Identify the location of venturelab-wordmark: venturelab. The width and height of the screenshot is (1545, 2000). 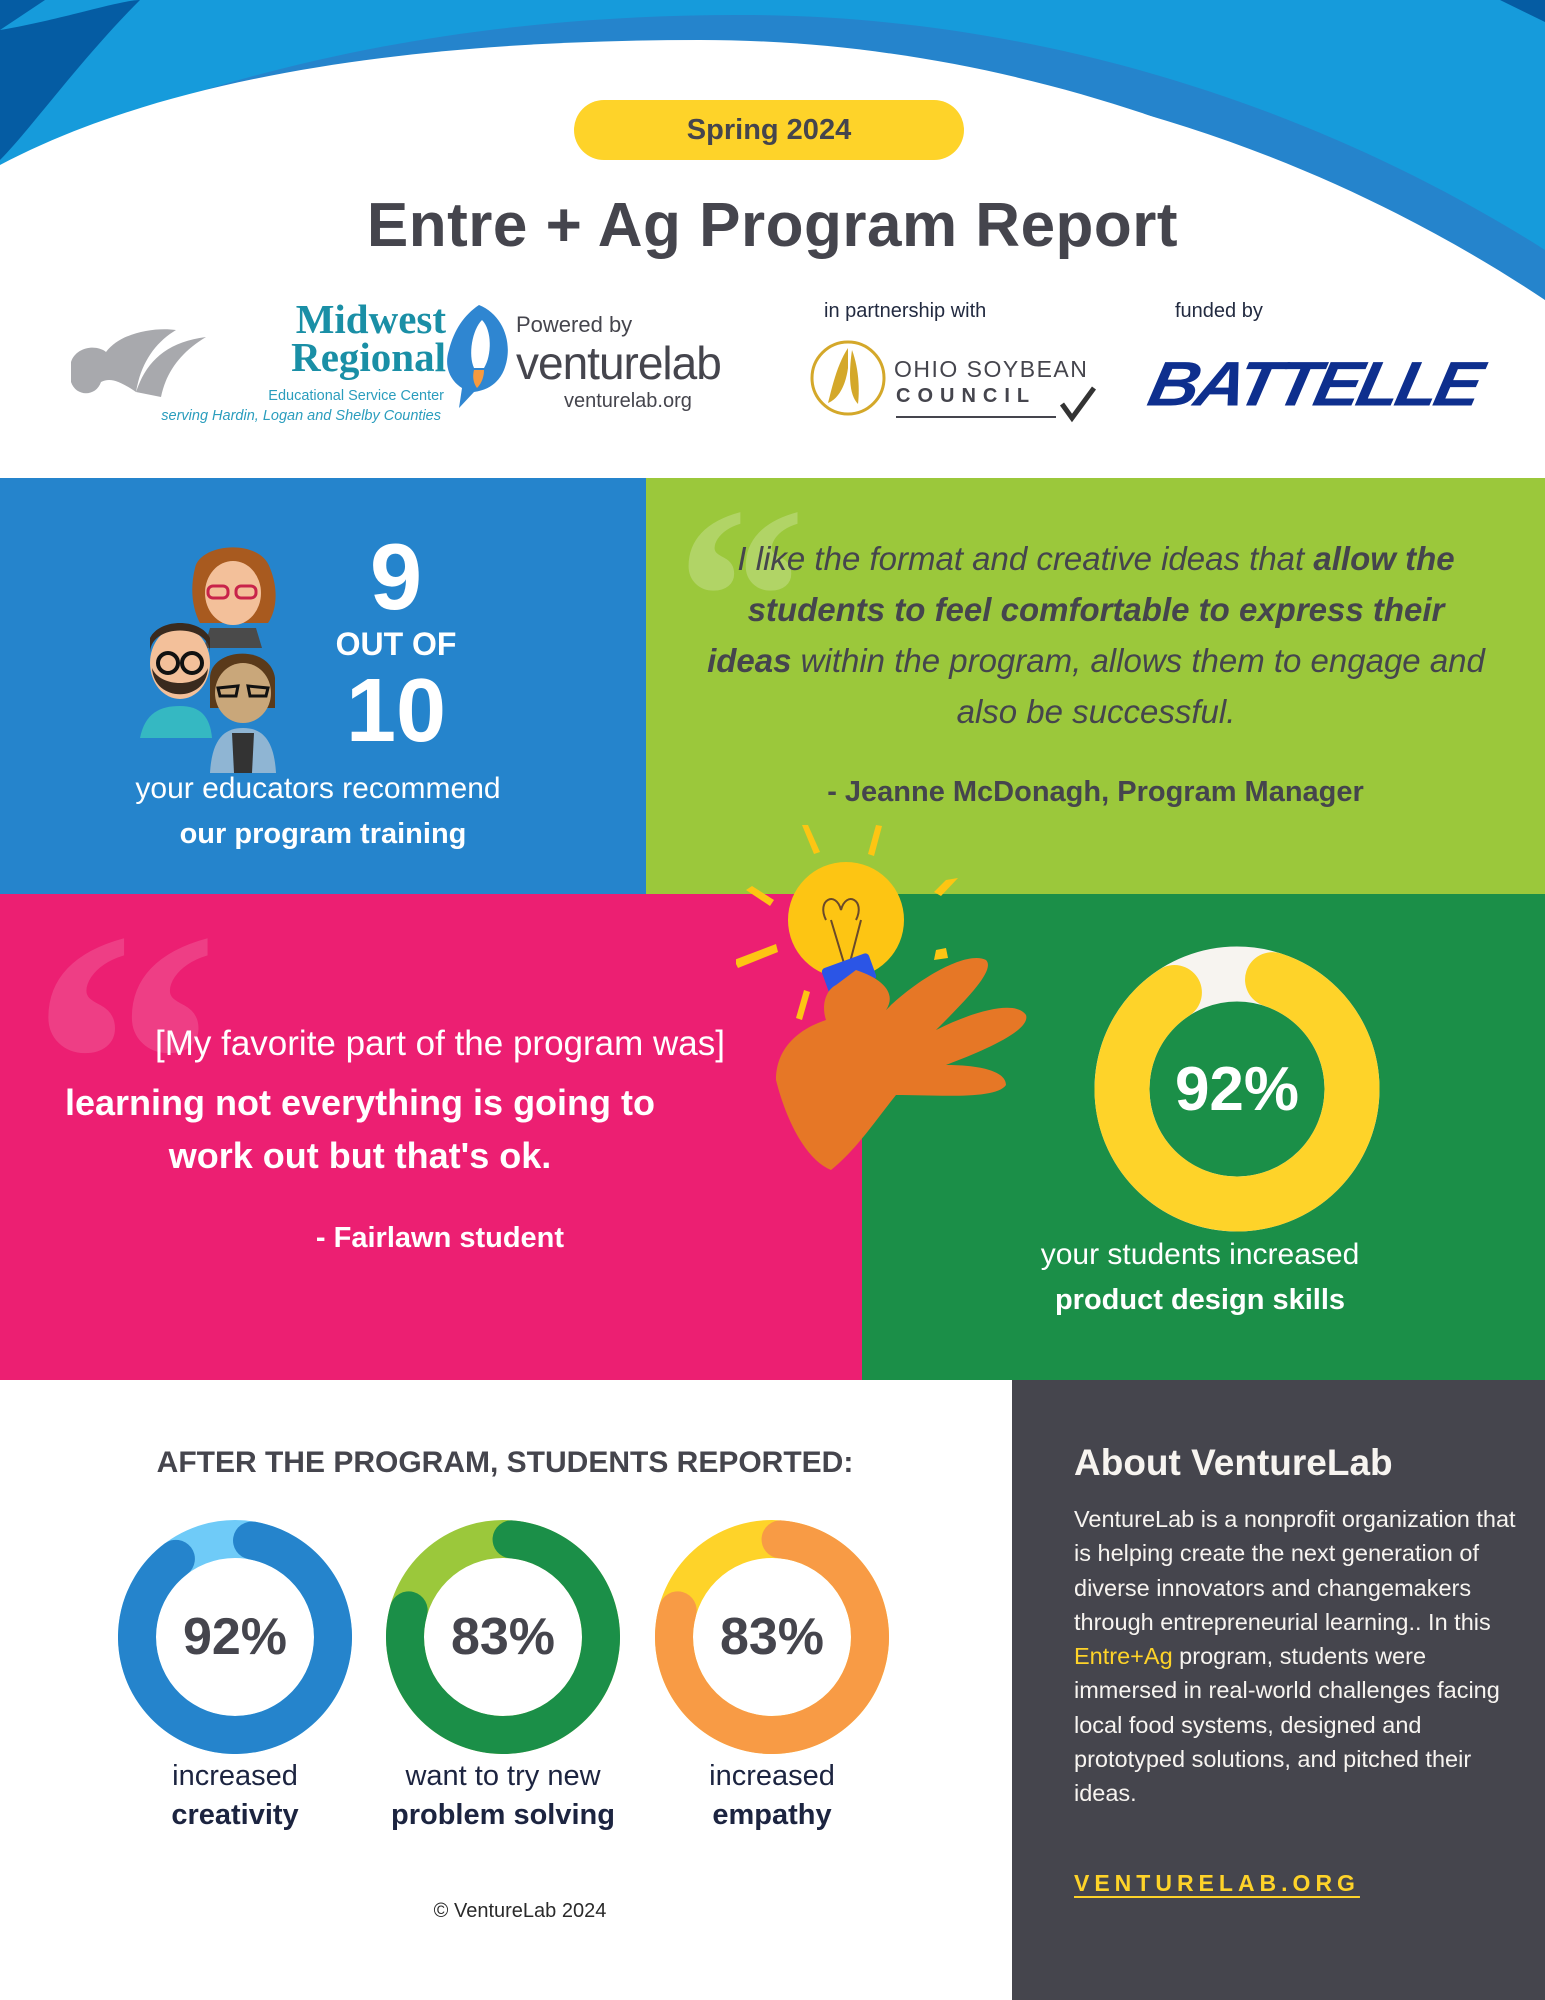
(619, 363).